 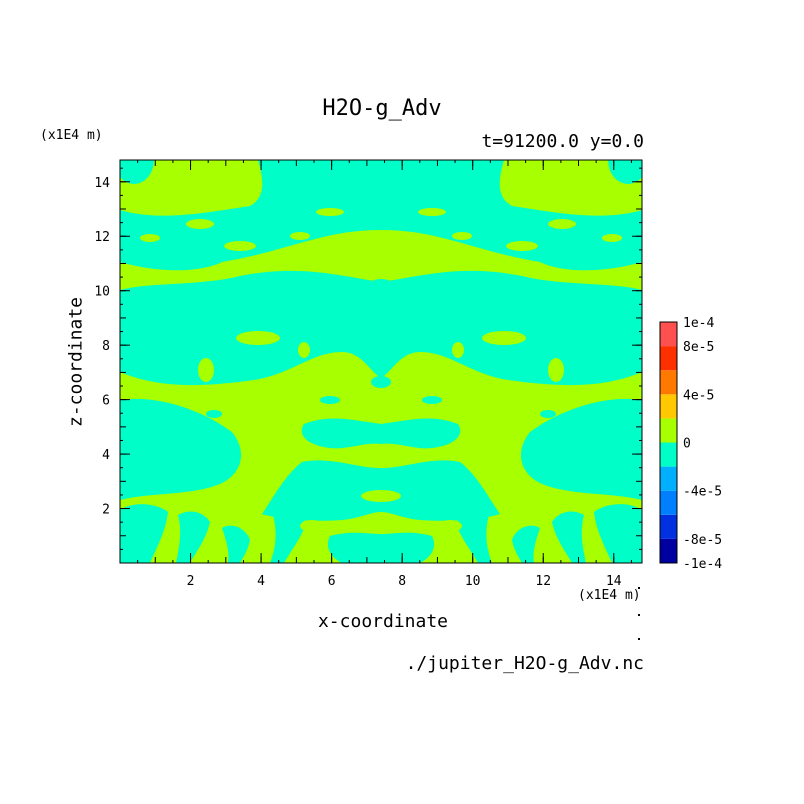 I want to click on x-tick-label: 14, so click(x=614, y=581).